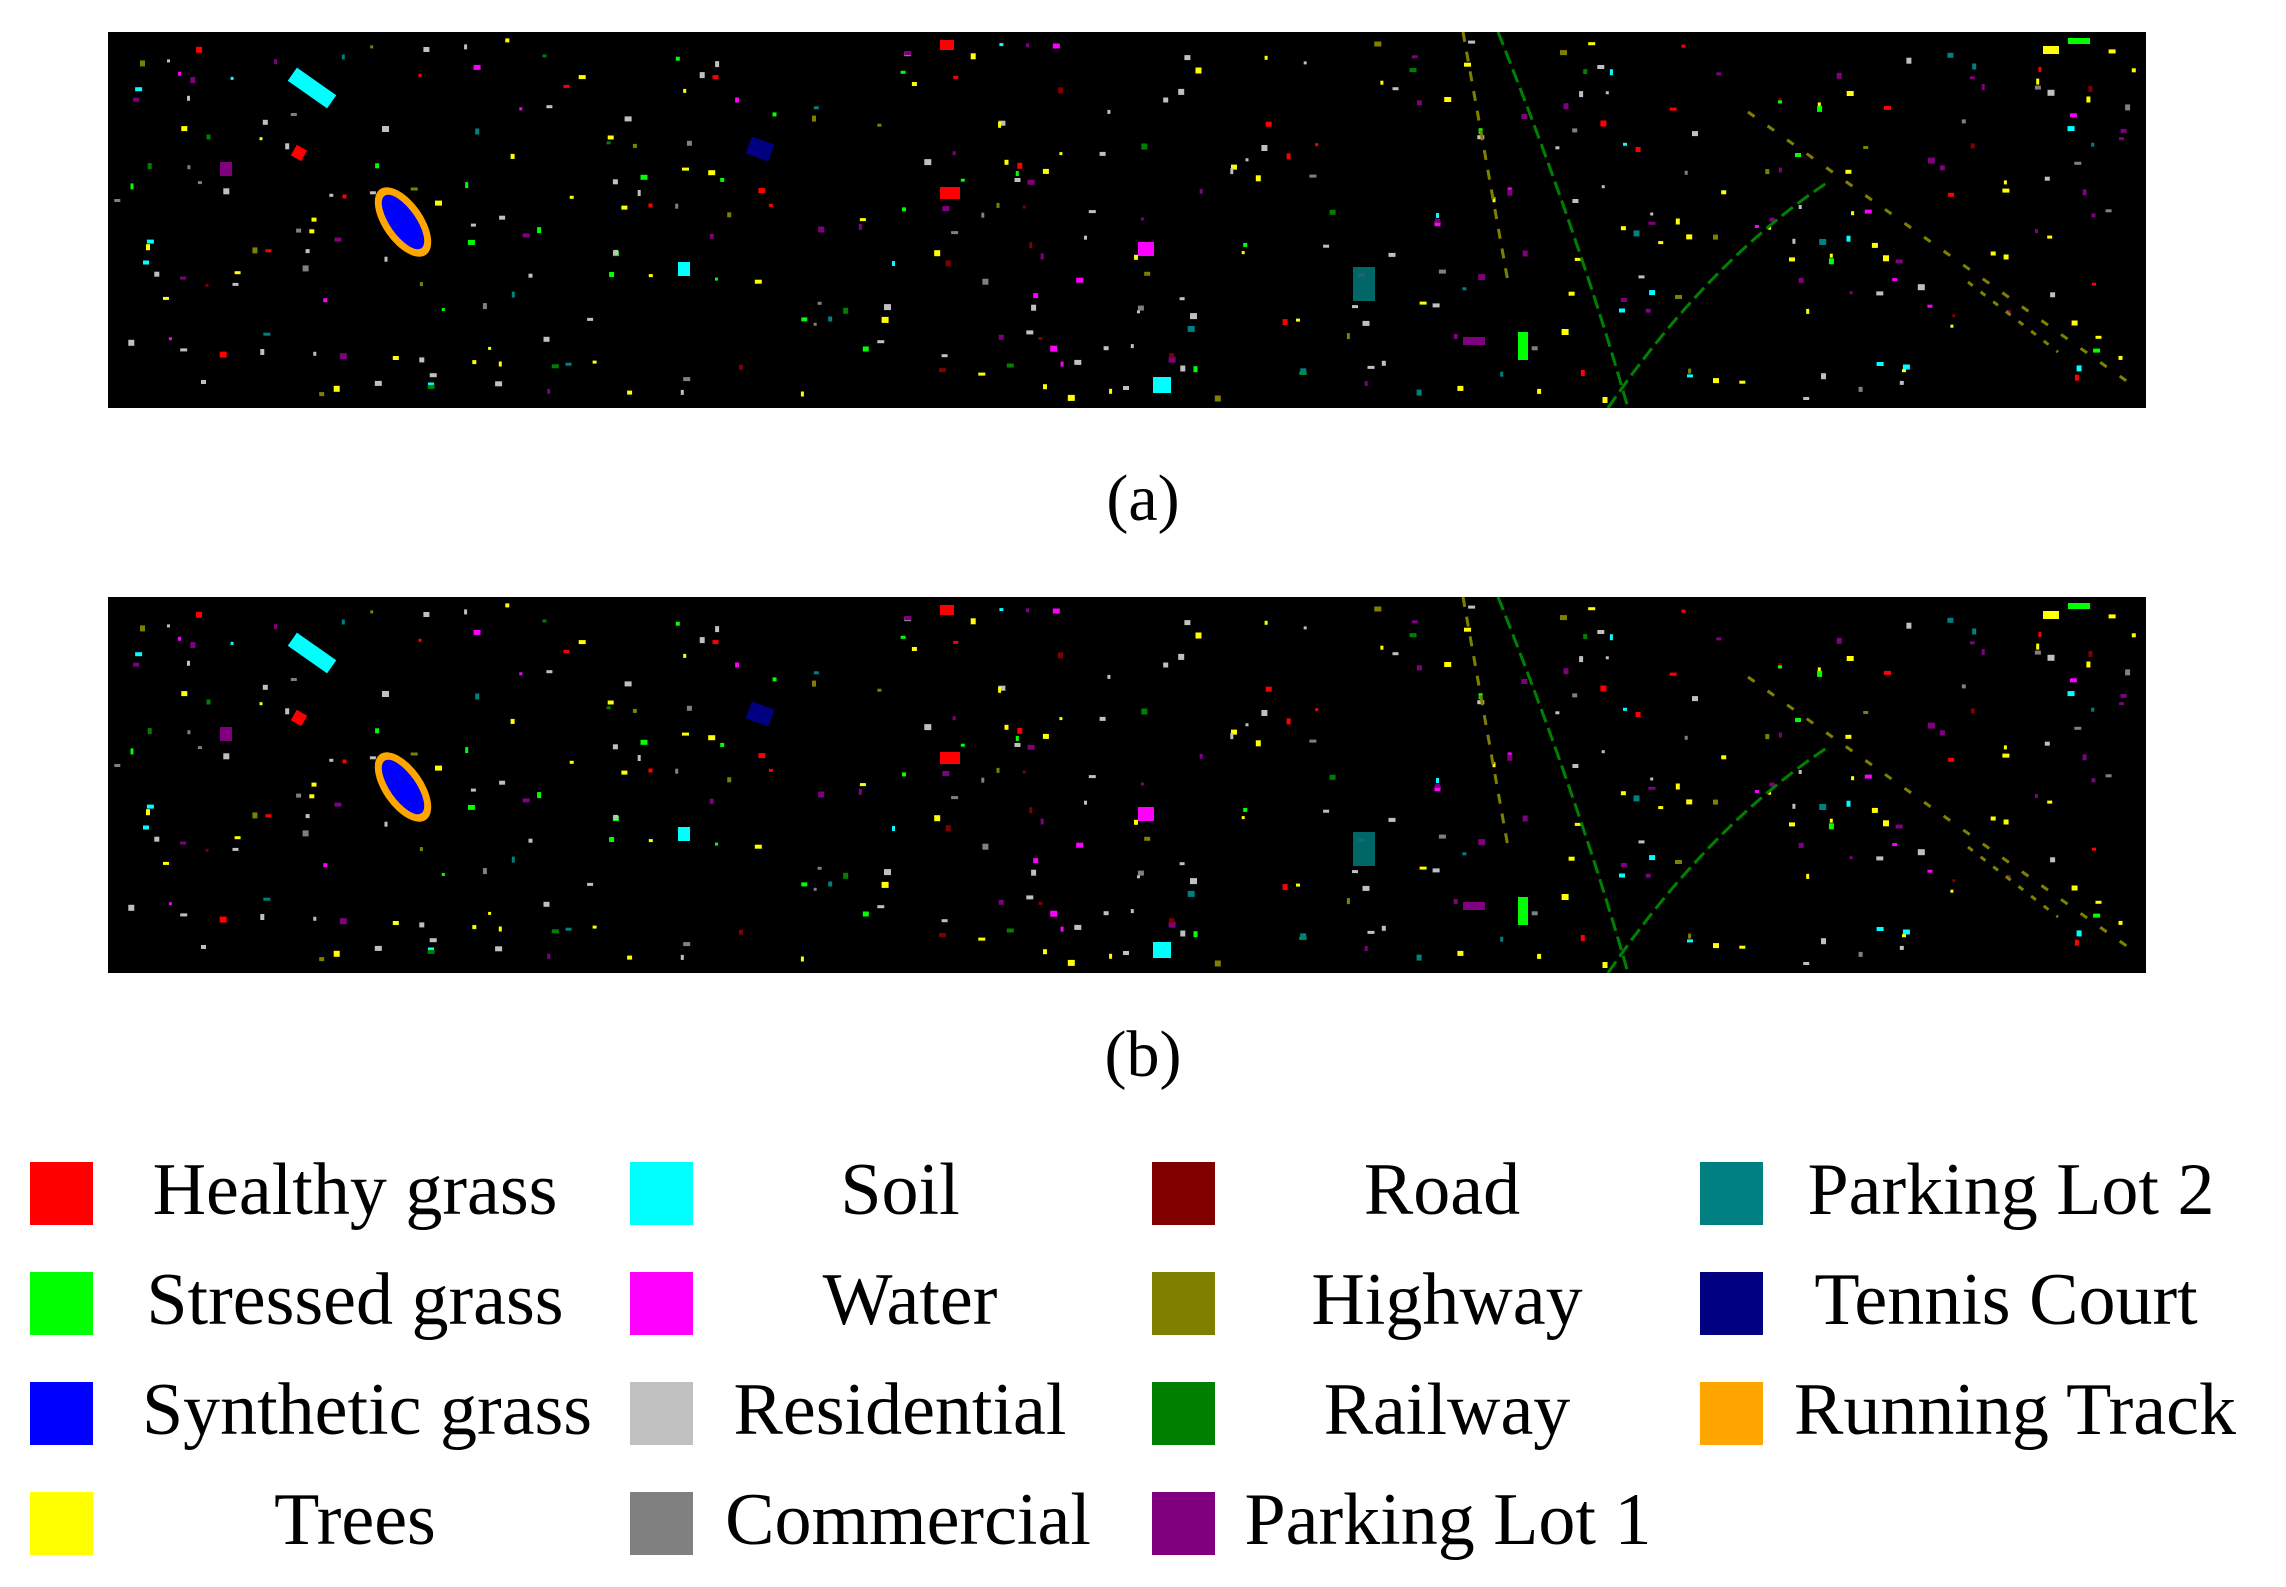 The image size is (2286, 1587). What do you see at coordinates (1731, 1303) in the screenshot?
I see `legend-swatch` at bounding box center [1731, 1303].